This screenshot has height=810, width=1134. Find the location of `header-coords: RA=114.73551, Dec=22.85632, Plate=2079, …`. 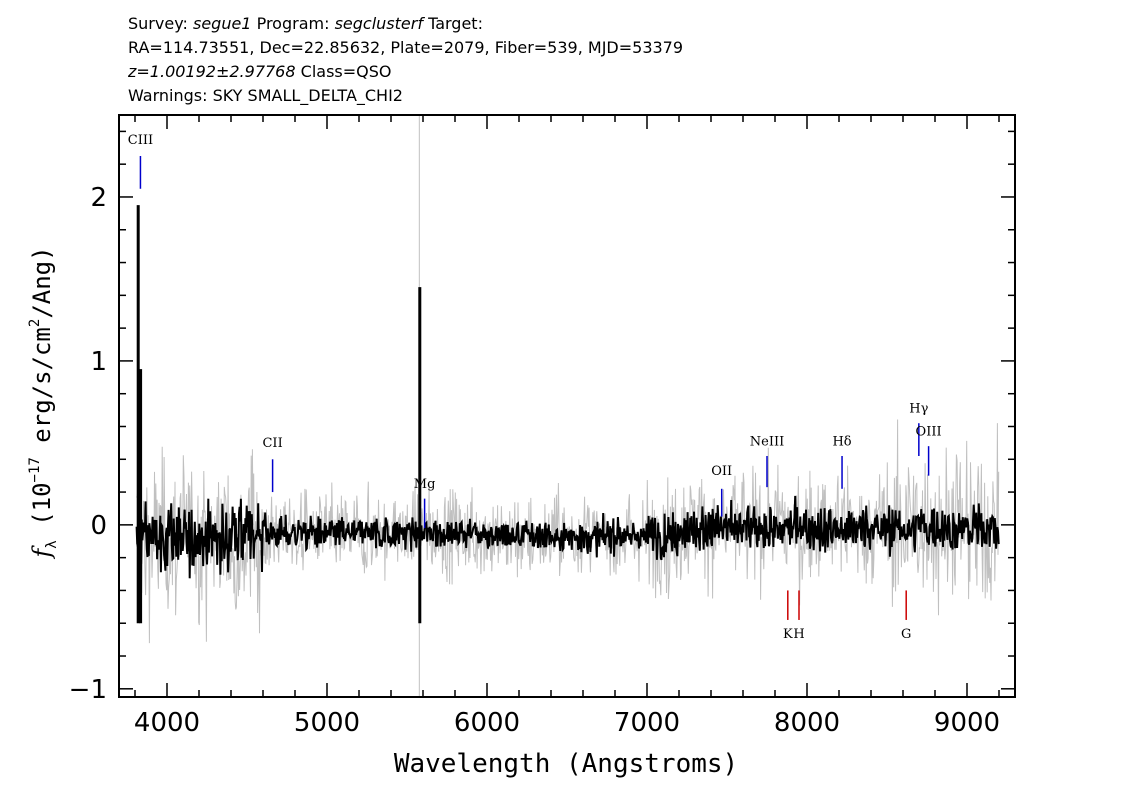

header-coords: RA=114.73551, Dec=22.85632, Plate=2079, … is located at coordinates (406, 47).